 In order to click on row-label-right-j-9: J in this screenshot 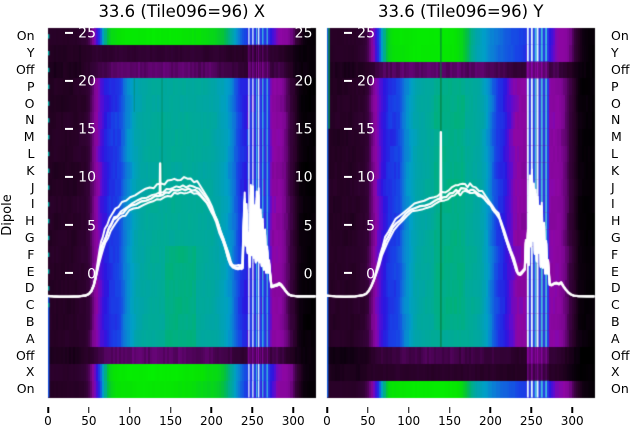, I will do `click(613, 187)`.